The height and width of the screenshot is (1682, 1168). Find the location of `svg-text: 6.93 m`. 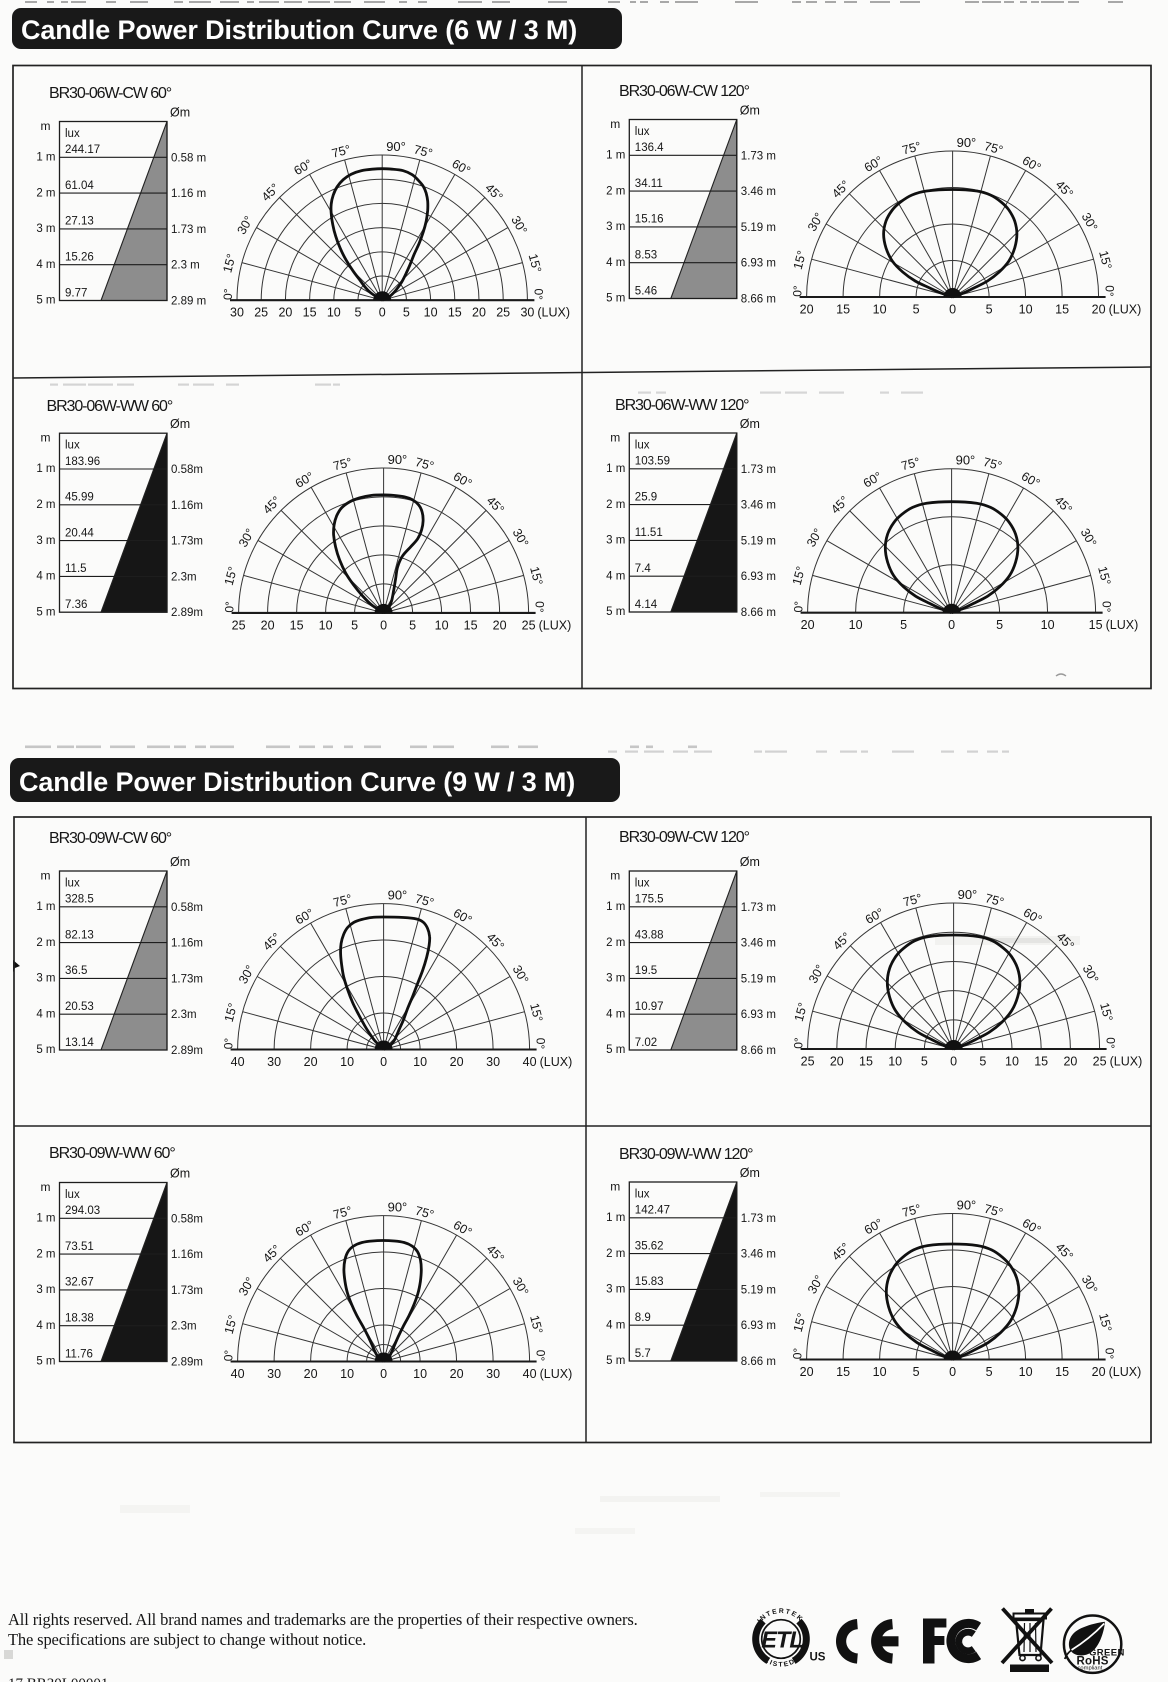

svg-text: 6.93 m is located at coordinates (758, 577).